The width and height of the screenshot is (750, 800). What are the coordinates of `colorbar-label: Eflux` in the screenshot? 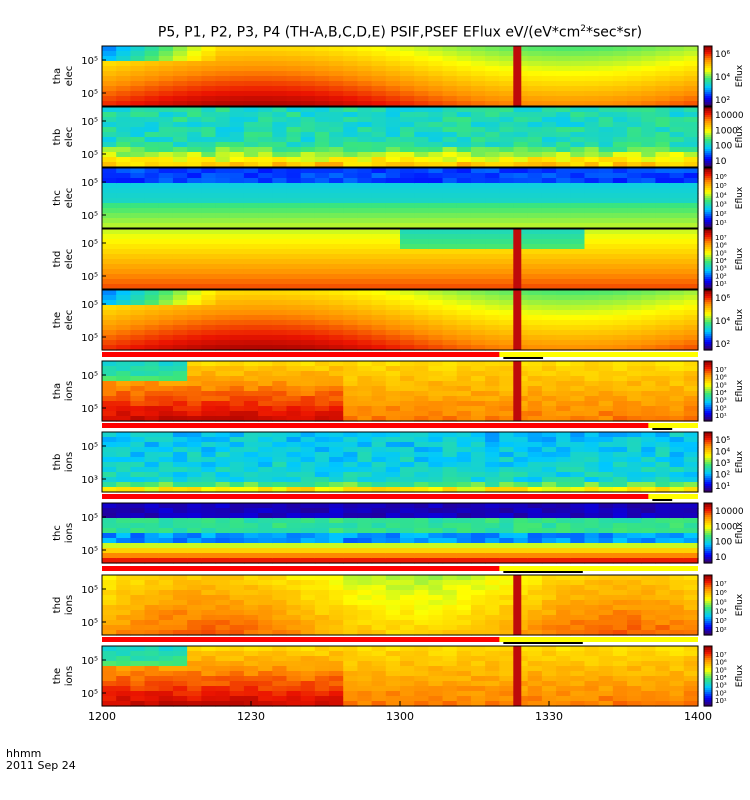 It's located at (740, 258).